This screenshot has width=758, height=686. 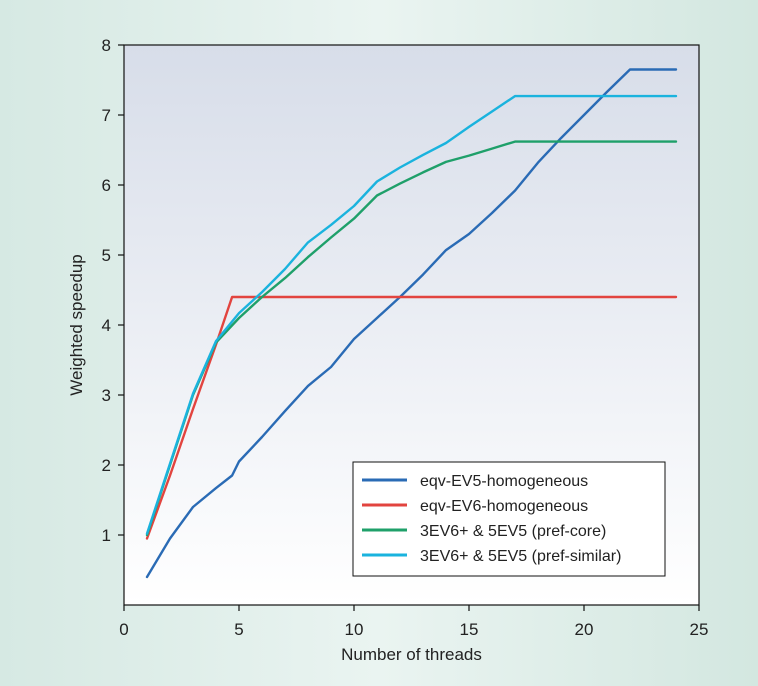 I want to click on y-tick-label: 8, so click(x=106, y=45).